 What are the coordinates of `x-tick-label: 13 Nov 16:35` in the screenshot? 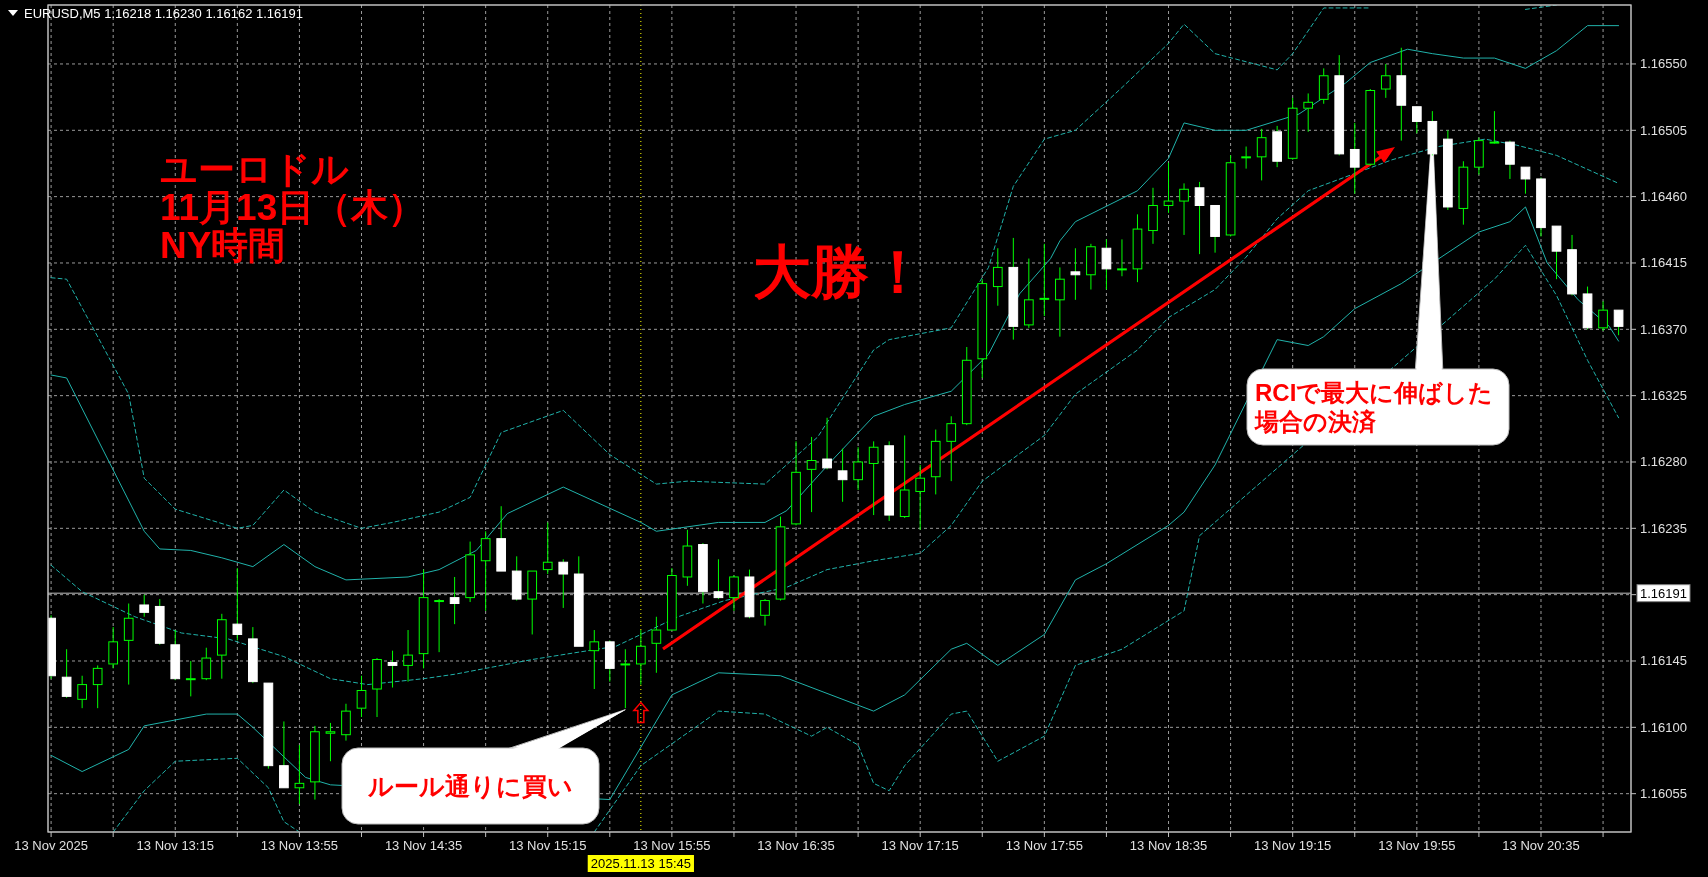 It's located at (796, 845).